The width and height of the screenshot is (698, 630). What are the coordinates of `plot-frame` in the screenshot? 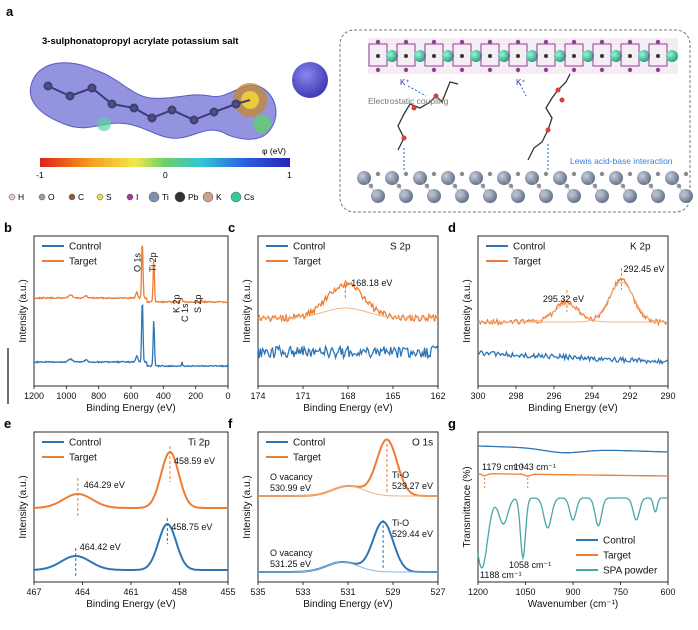 It's located at (573, 311).